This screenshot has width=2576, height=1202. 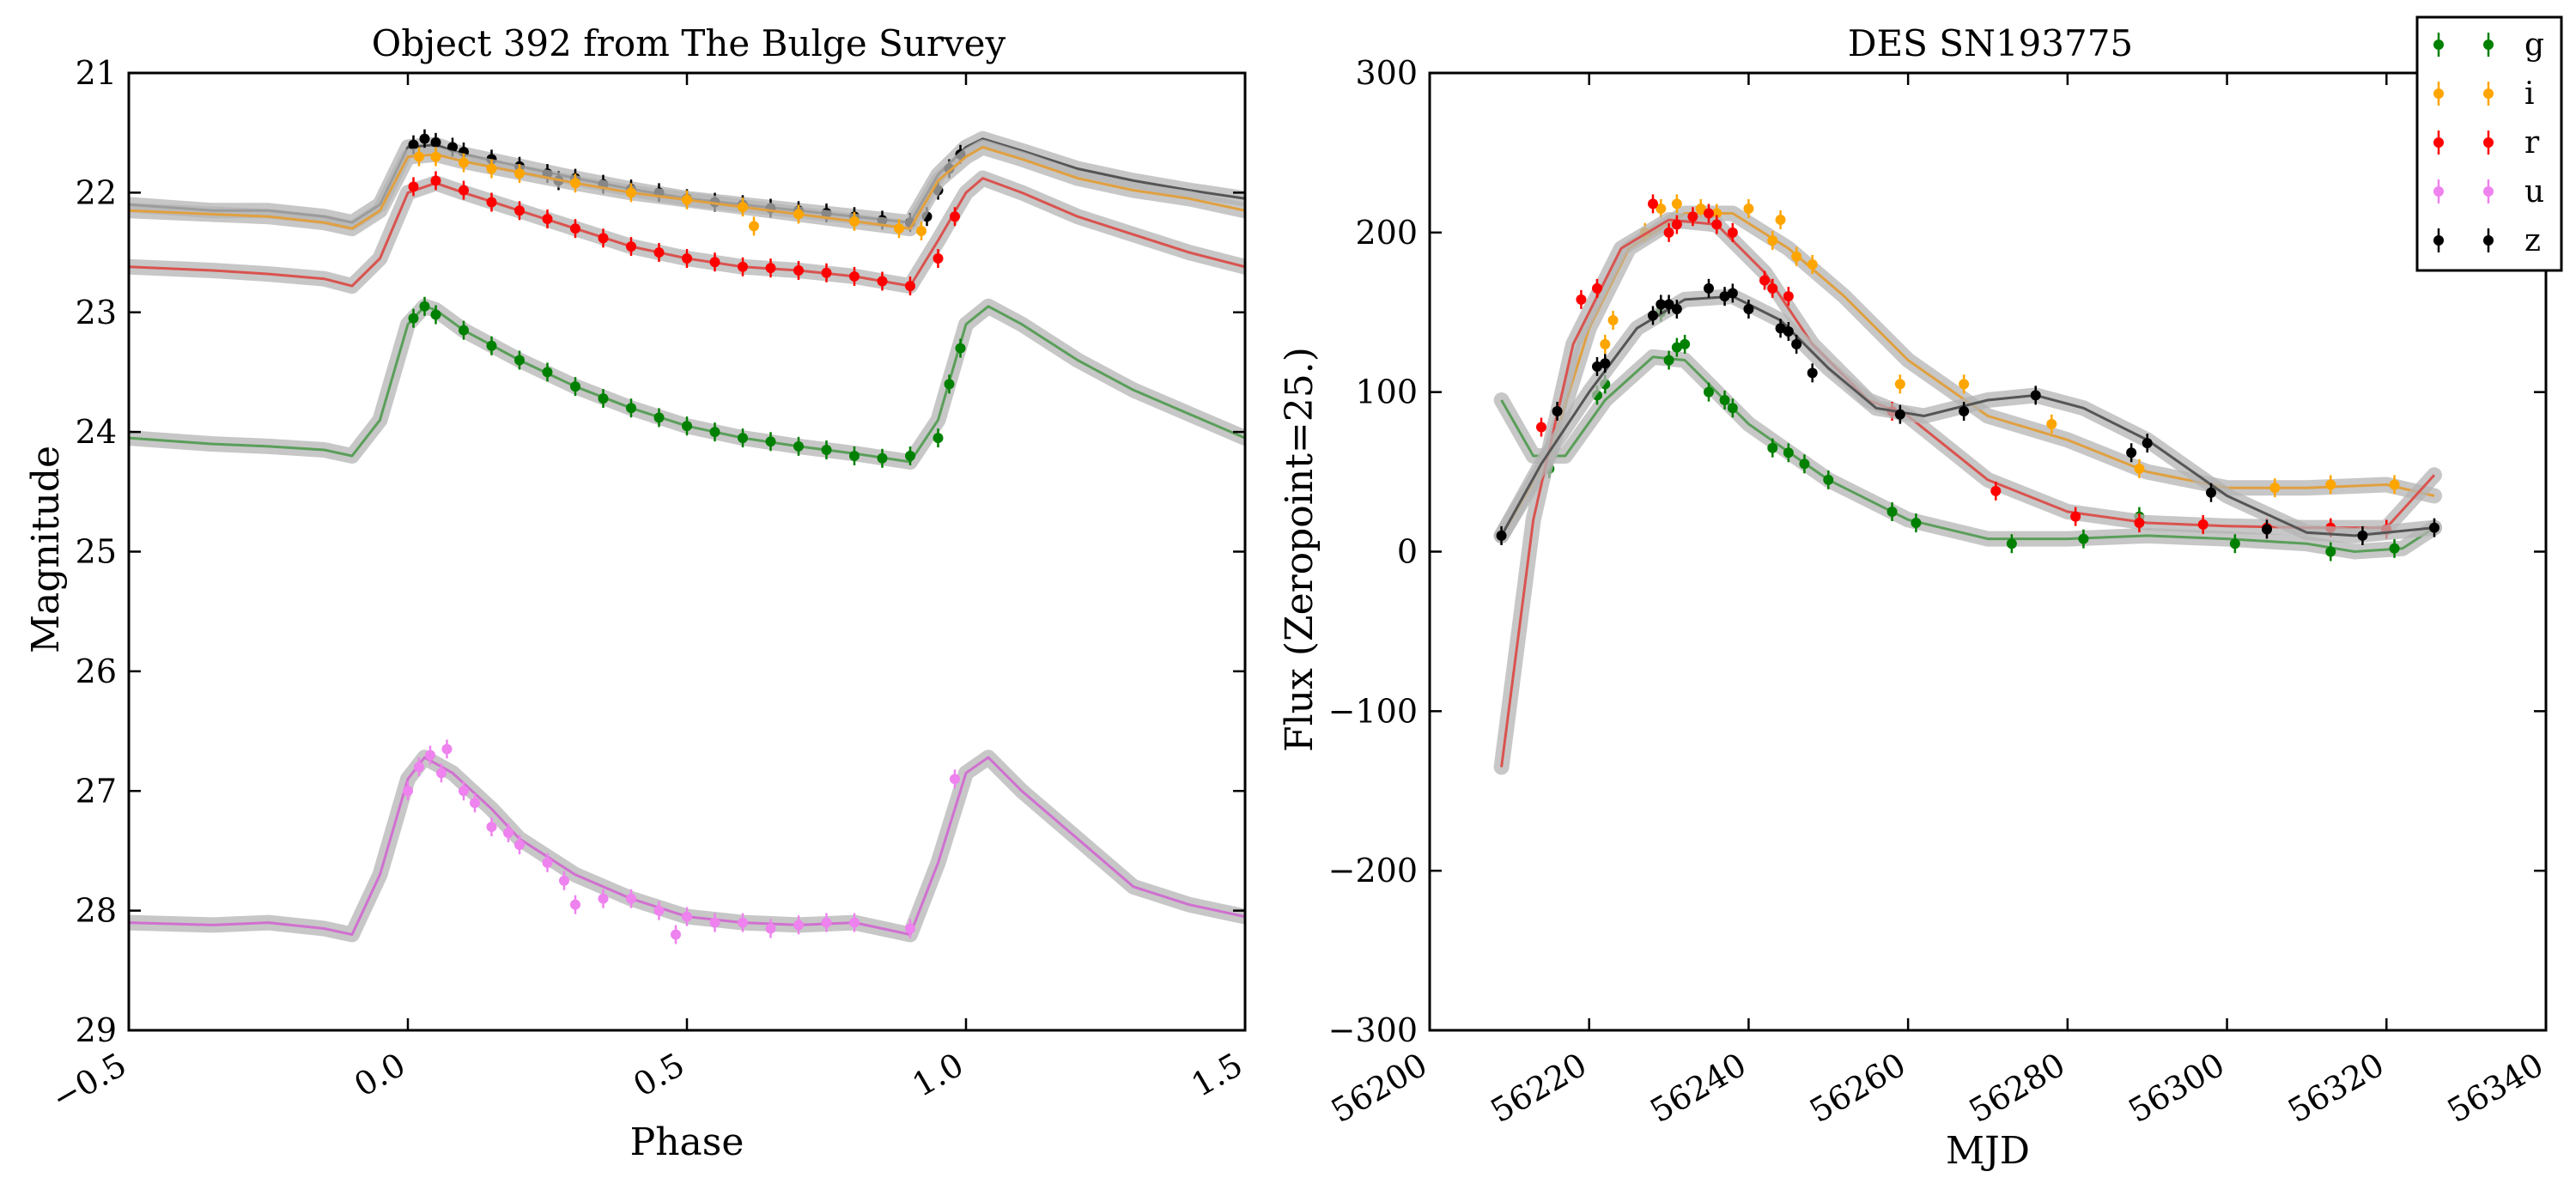 I want to click on left-y-axis-label: Magnitude, so click(x=46, y=549).